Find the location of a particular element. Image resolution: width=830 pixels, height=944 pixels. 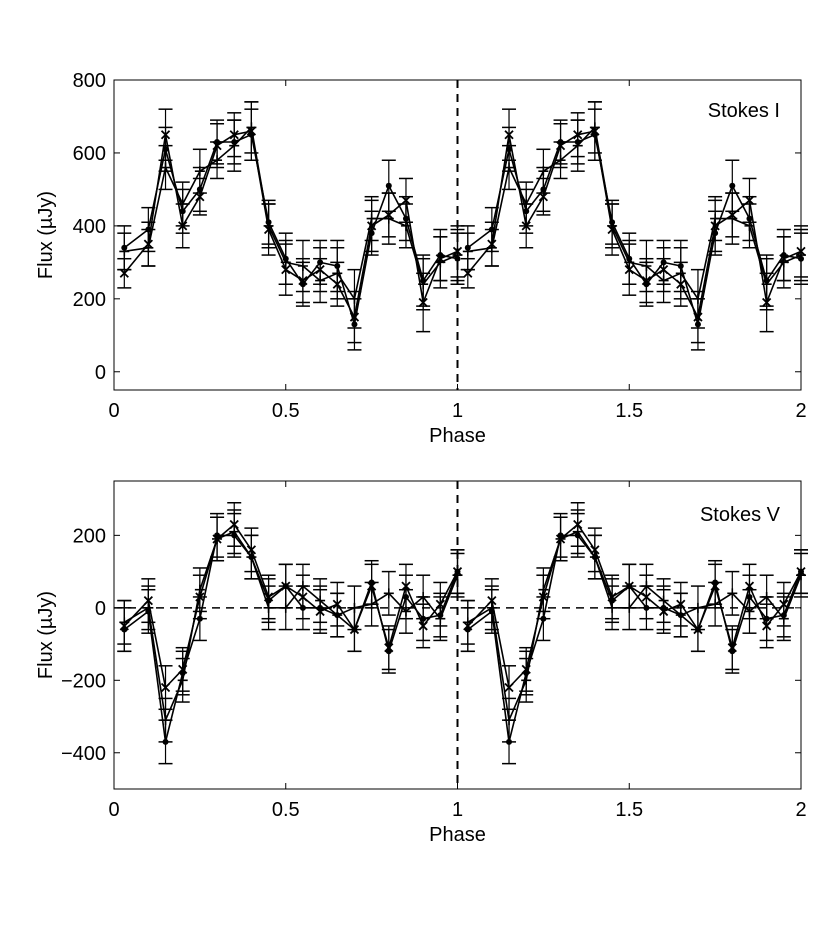

x-axis-label: Phase is located at coordinates (457, 835).